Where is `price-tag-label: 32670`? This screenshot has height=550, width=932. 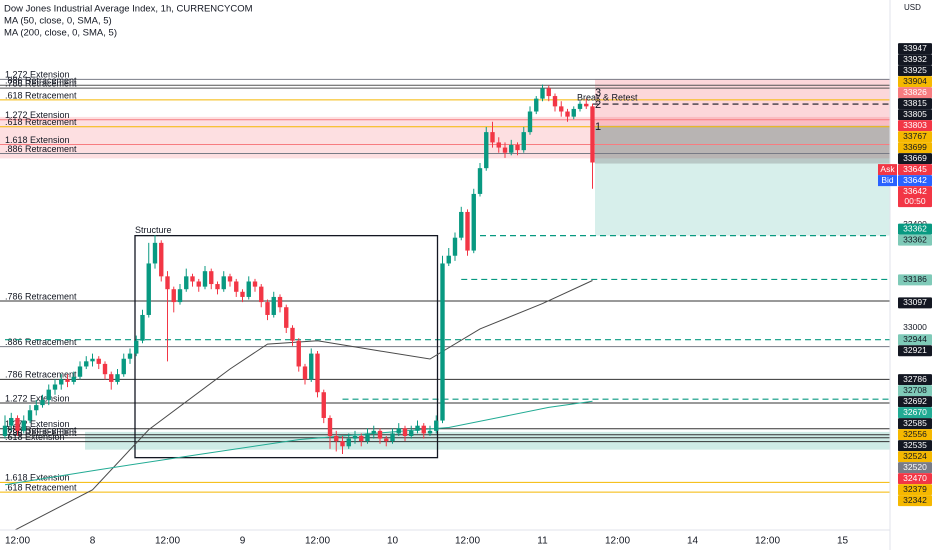 price-tag-label: 32670 is located at coordinates (915, 412).